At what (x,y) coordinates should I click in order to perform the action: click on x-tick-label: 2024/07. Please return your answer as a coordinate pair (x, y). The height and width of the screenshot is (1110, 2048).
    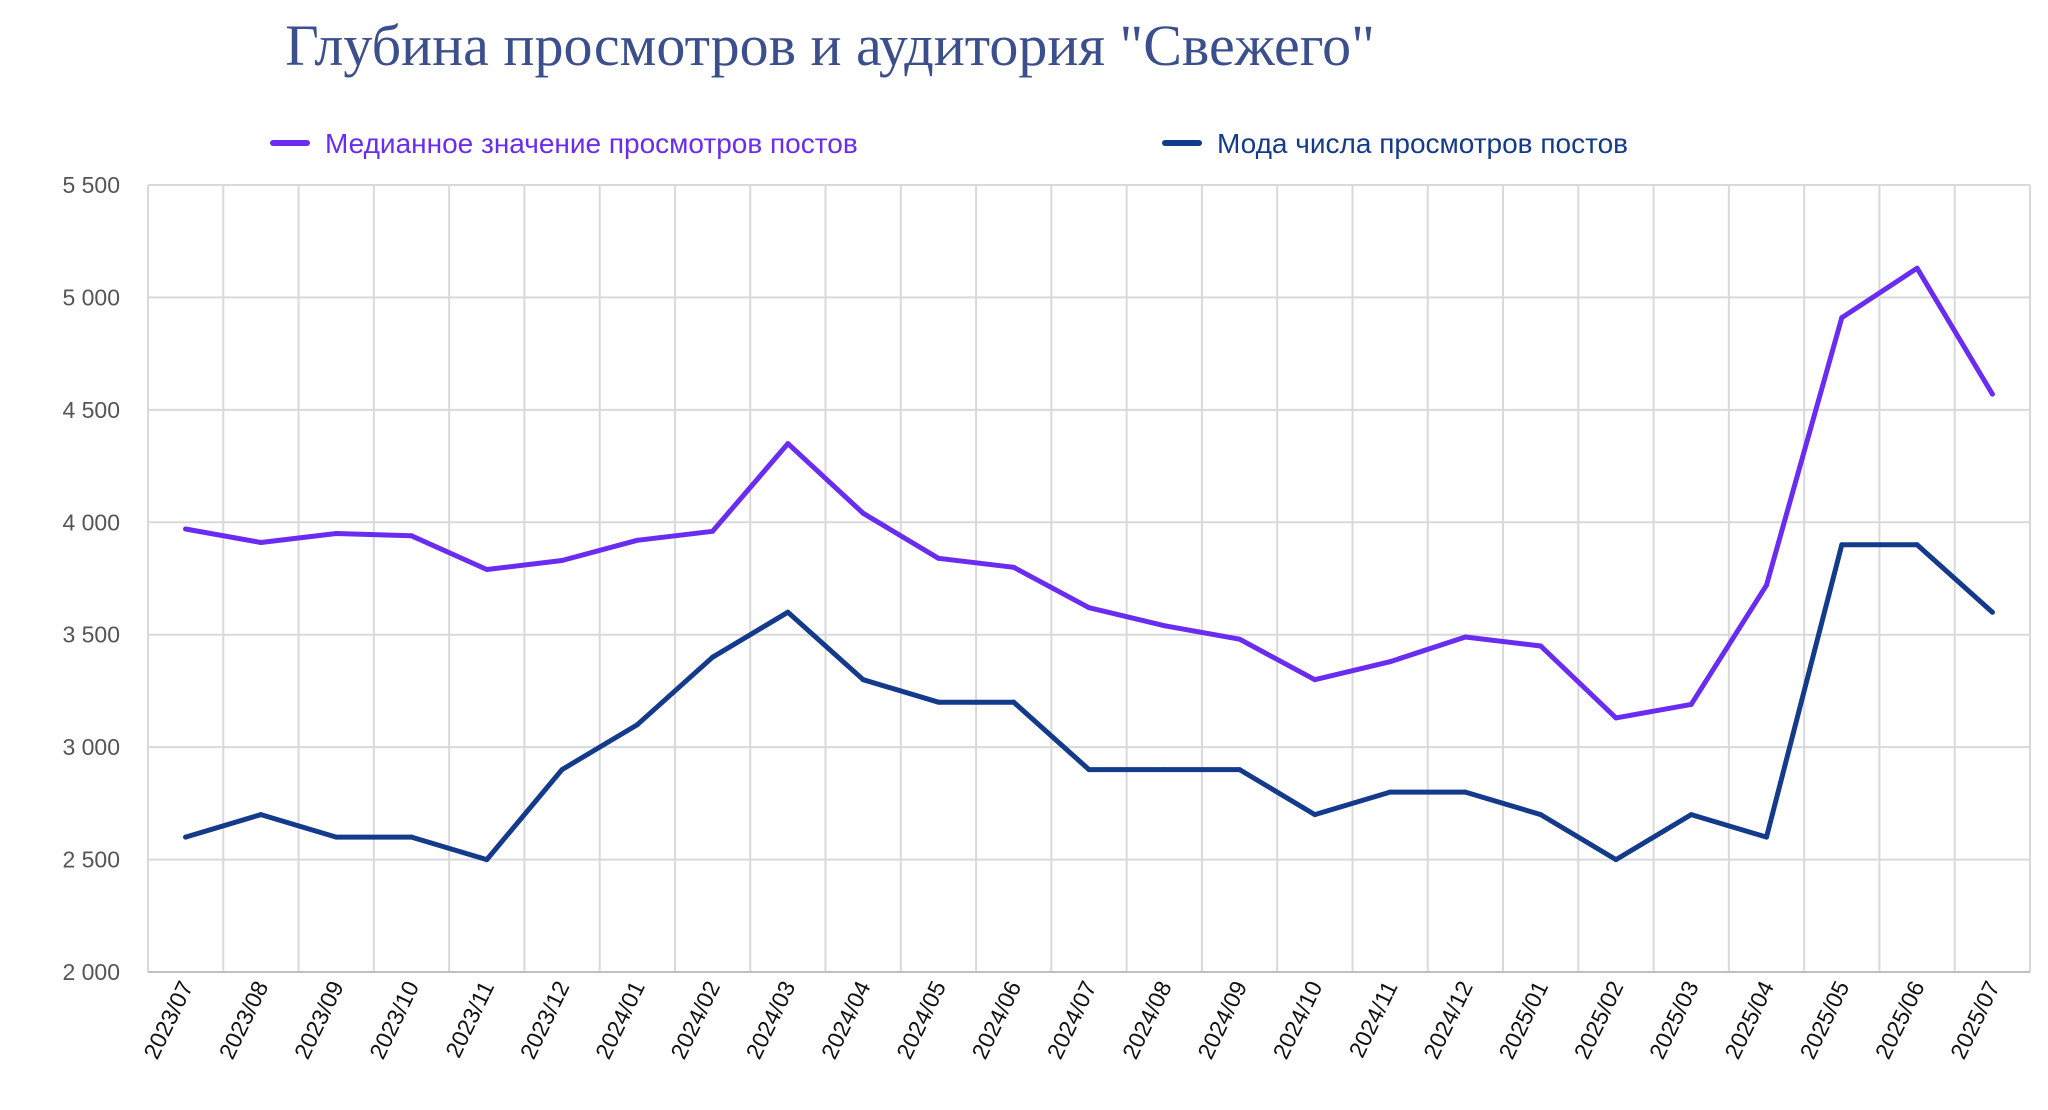
    Looking at the image, I should click on (1072, 1020).